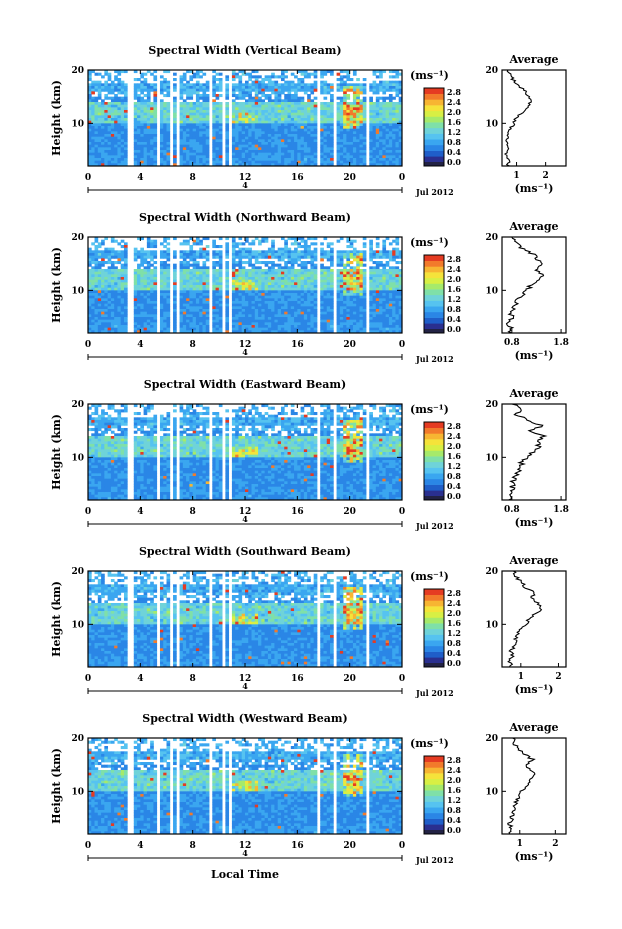  What do you see at coordinates (561, 510) in the screenshot?
I see `average-x-tick-label: 1.8` at bounding box center [561, 510].